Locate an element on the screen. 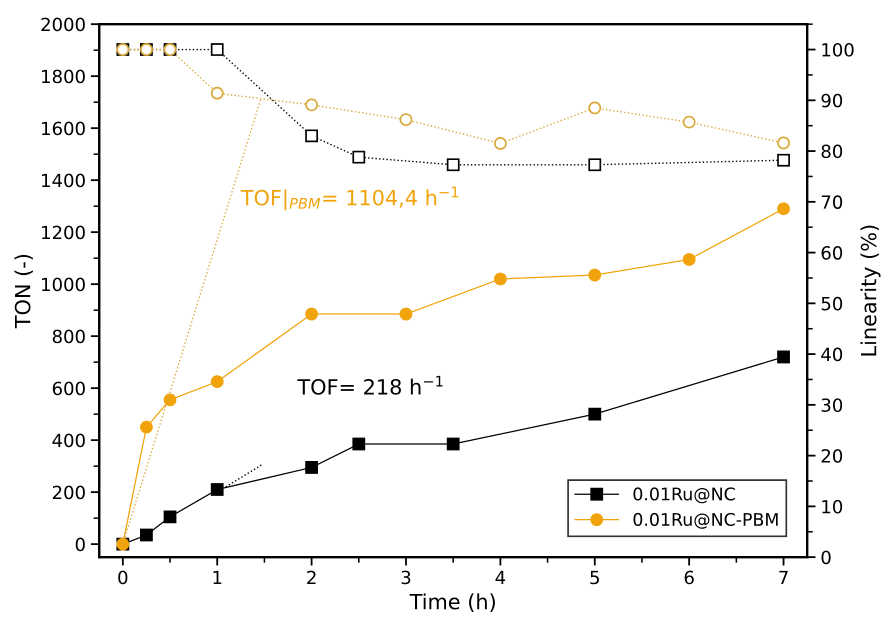 The image size is (886, 636). y2-tick-label: 90 is located at coordinates (831, 101).